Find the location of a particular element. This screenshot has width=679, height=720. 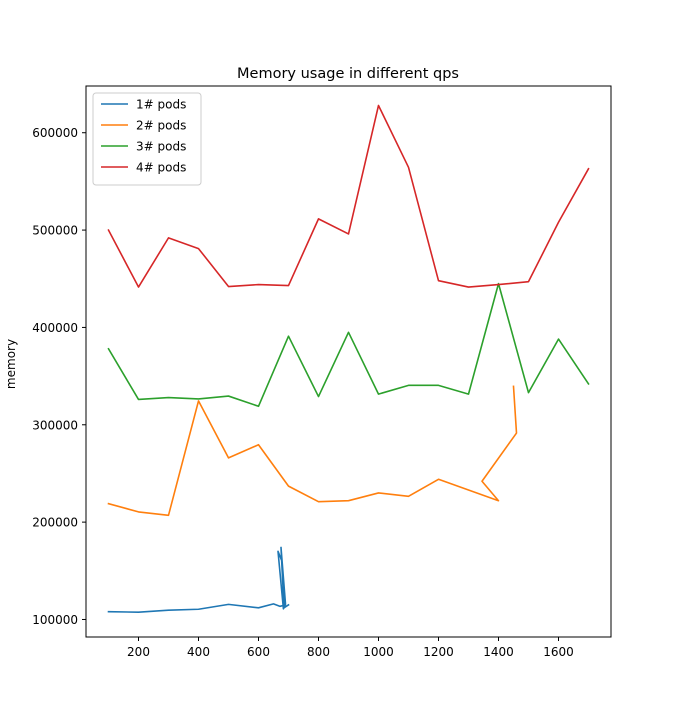

x-tick-label: 1600 is located at coordinates (558, 652).